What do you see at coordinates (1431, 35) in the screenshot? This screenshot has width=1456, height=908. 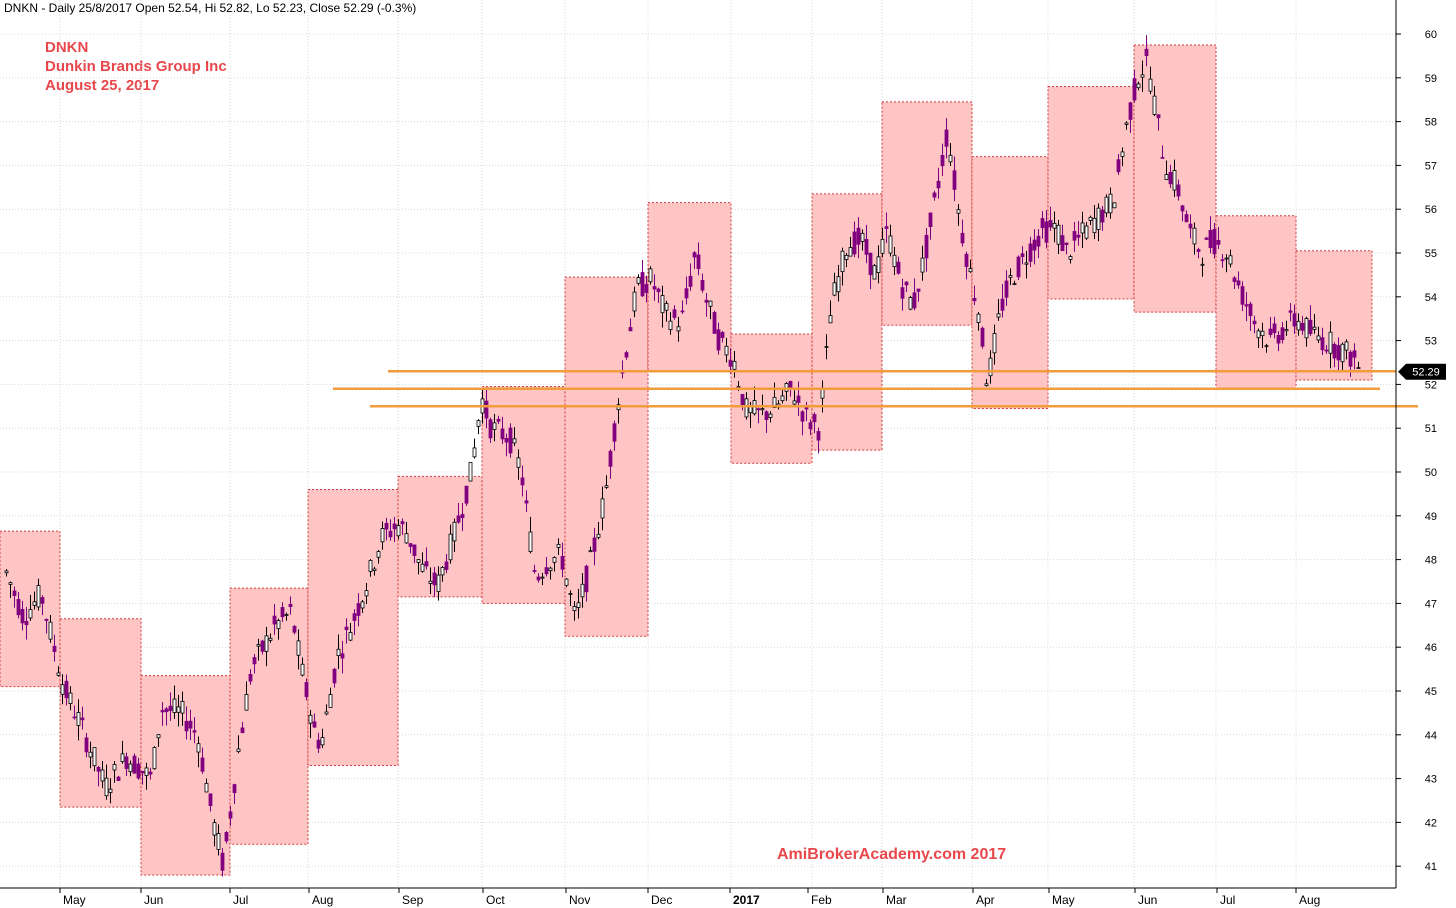 I see `y-tick-label: 60` at bounding box center [1431, 35].